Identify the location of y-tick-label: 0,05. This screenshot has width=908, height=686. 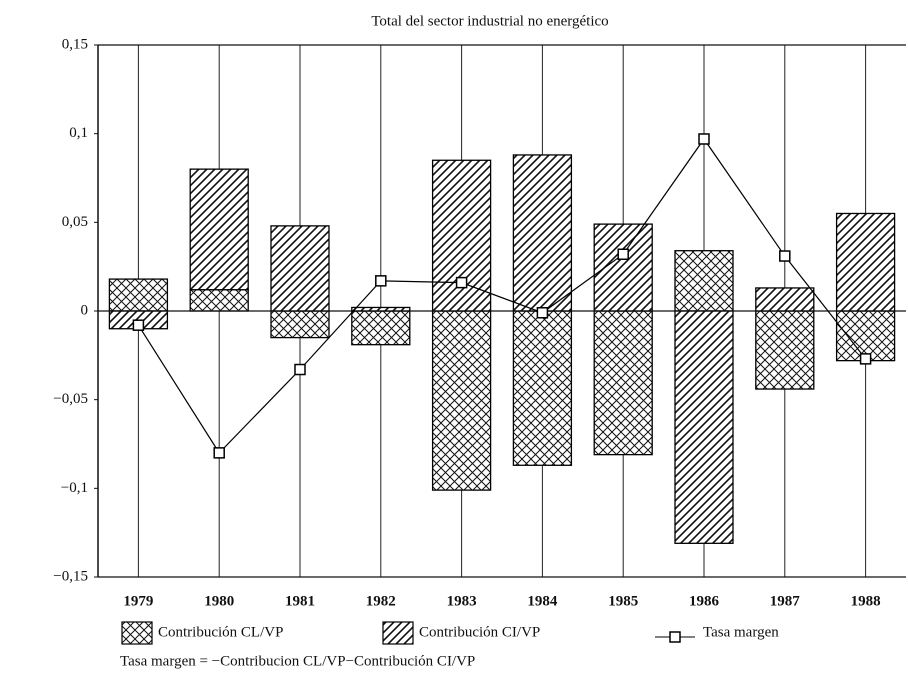
(75, 222).